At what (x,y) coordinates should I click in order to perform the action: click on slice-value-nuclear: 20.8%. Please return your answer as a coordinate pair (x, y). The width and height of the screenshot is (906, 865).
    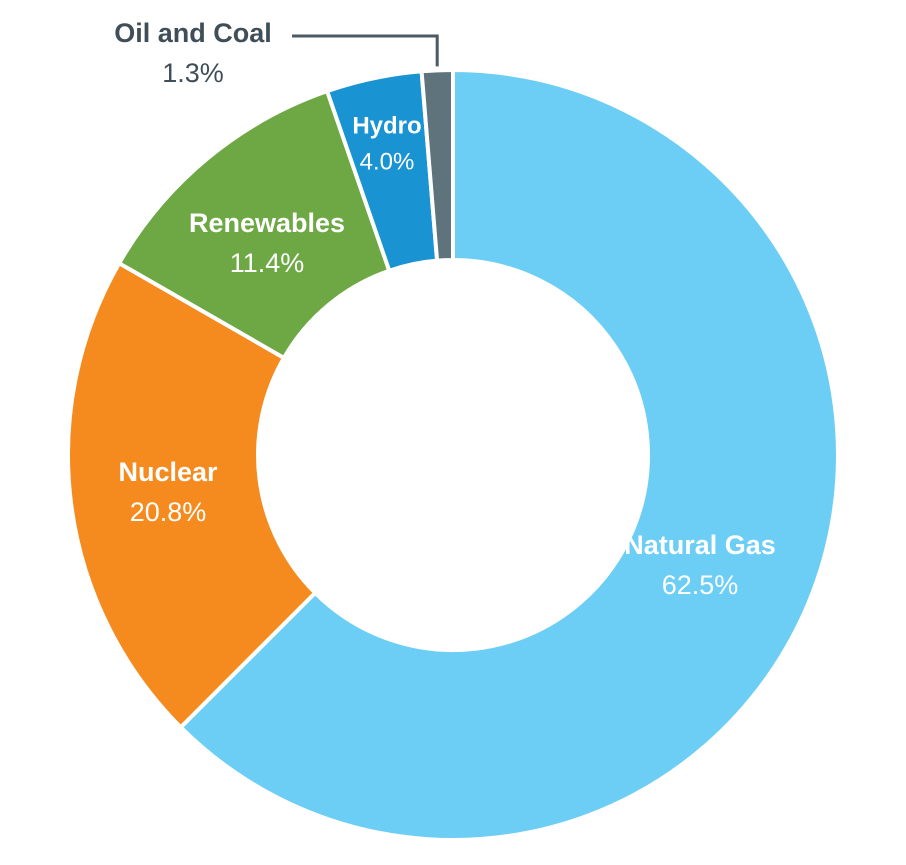
    Looking at the image, I should click on (168, 512).